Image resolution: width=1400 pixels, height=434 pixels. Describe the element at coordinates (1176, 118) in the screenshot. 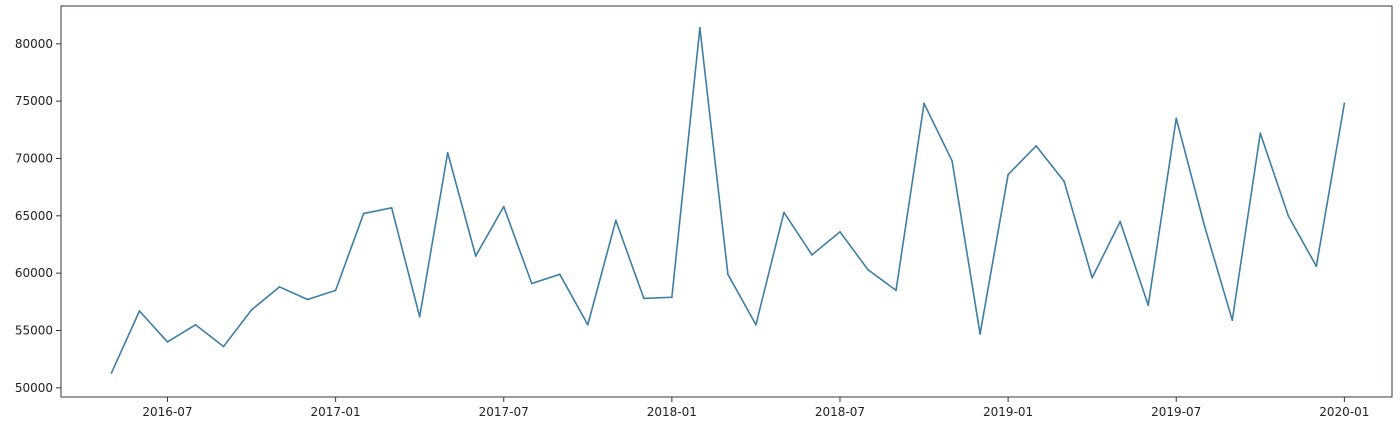

I see `data-point: 2019-07: 73500` at that location.